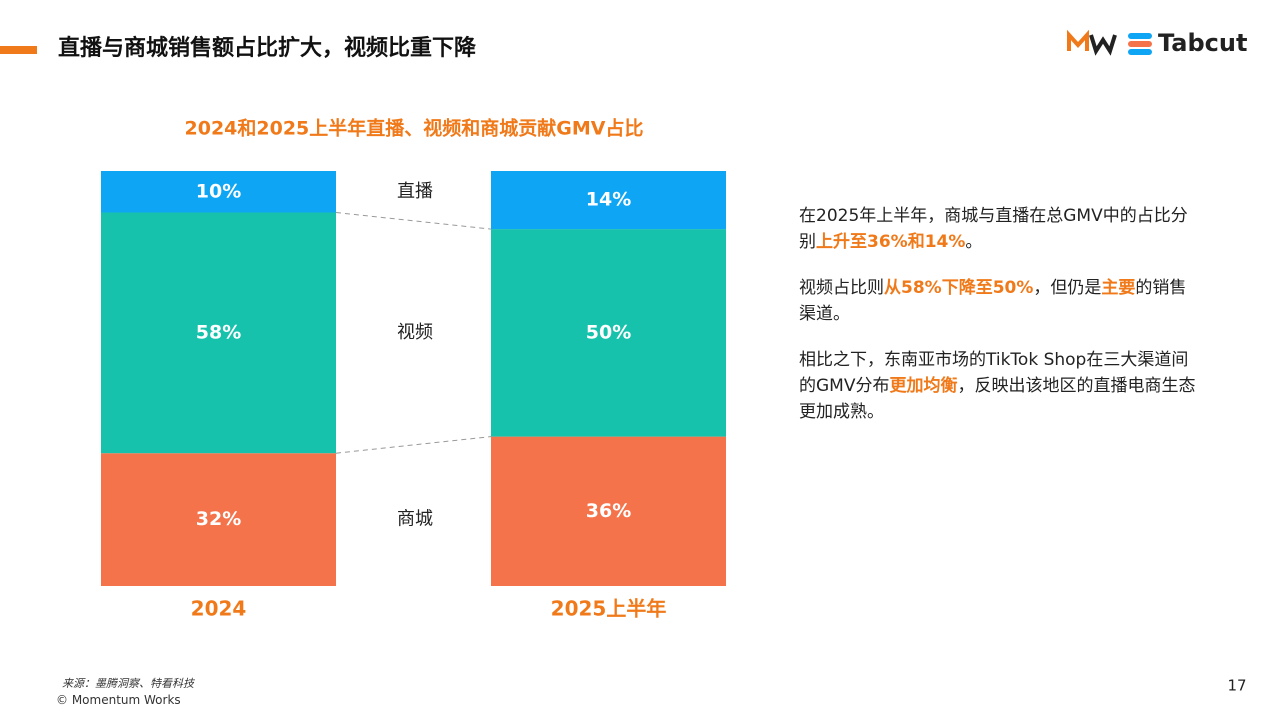  What do you see at coordinates (609, 609) in the screenshot?
I see `category-label: 2025上半年` at bounding box center [609, 609].